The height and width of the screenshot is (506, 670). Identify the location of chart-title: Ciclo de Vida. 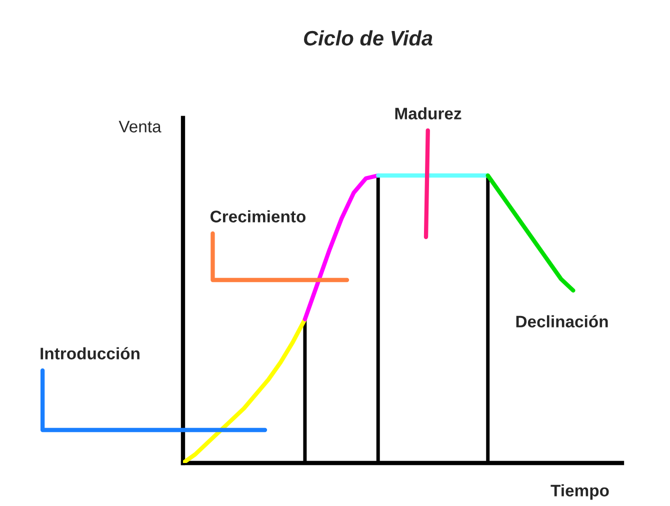
(368, 38).